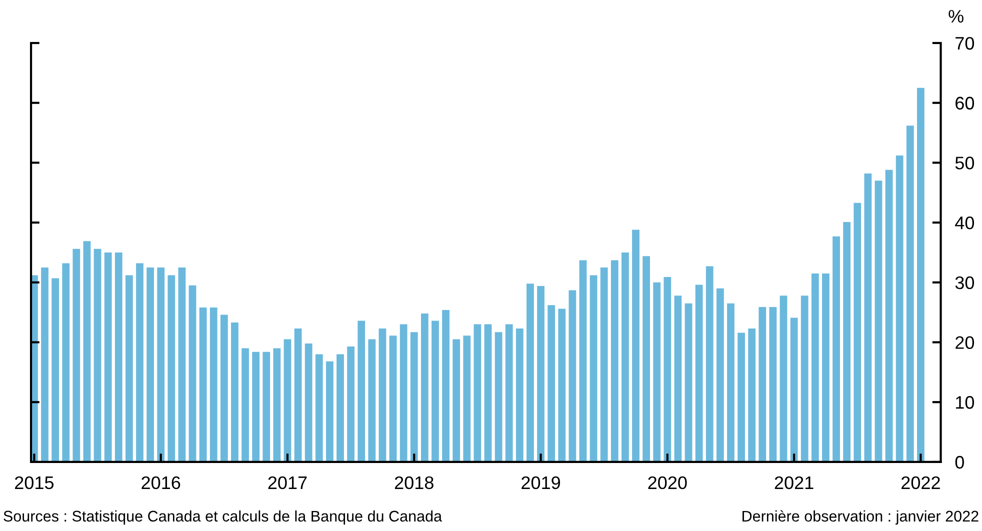 Image resolution: width=982 pixels, height=531 pixels. What do you see at coordinates (667, 483) in the screenshot?
I see `x-tick-label: 2020` at bounding box center [667, 483].